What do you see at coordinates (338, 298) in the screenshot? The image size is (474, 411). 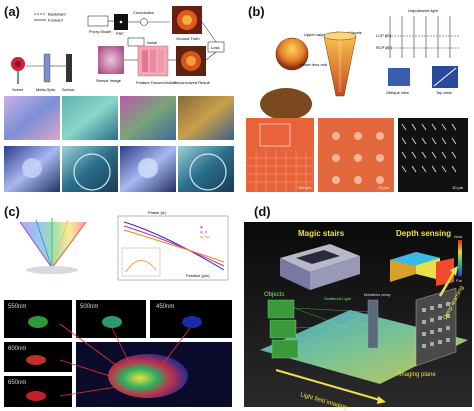 I see `svg-text: Scattered Light` at bounding box center [338, 298].